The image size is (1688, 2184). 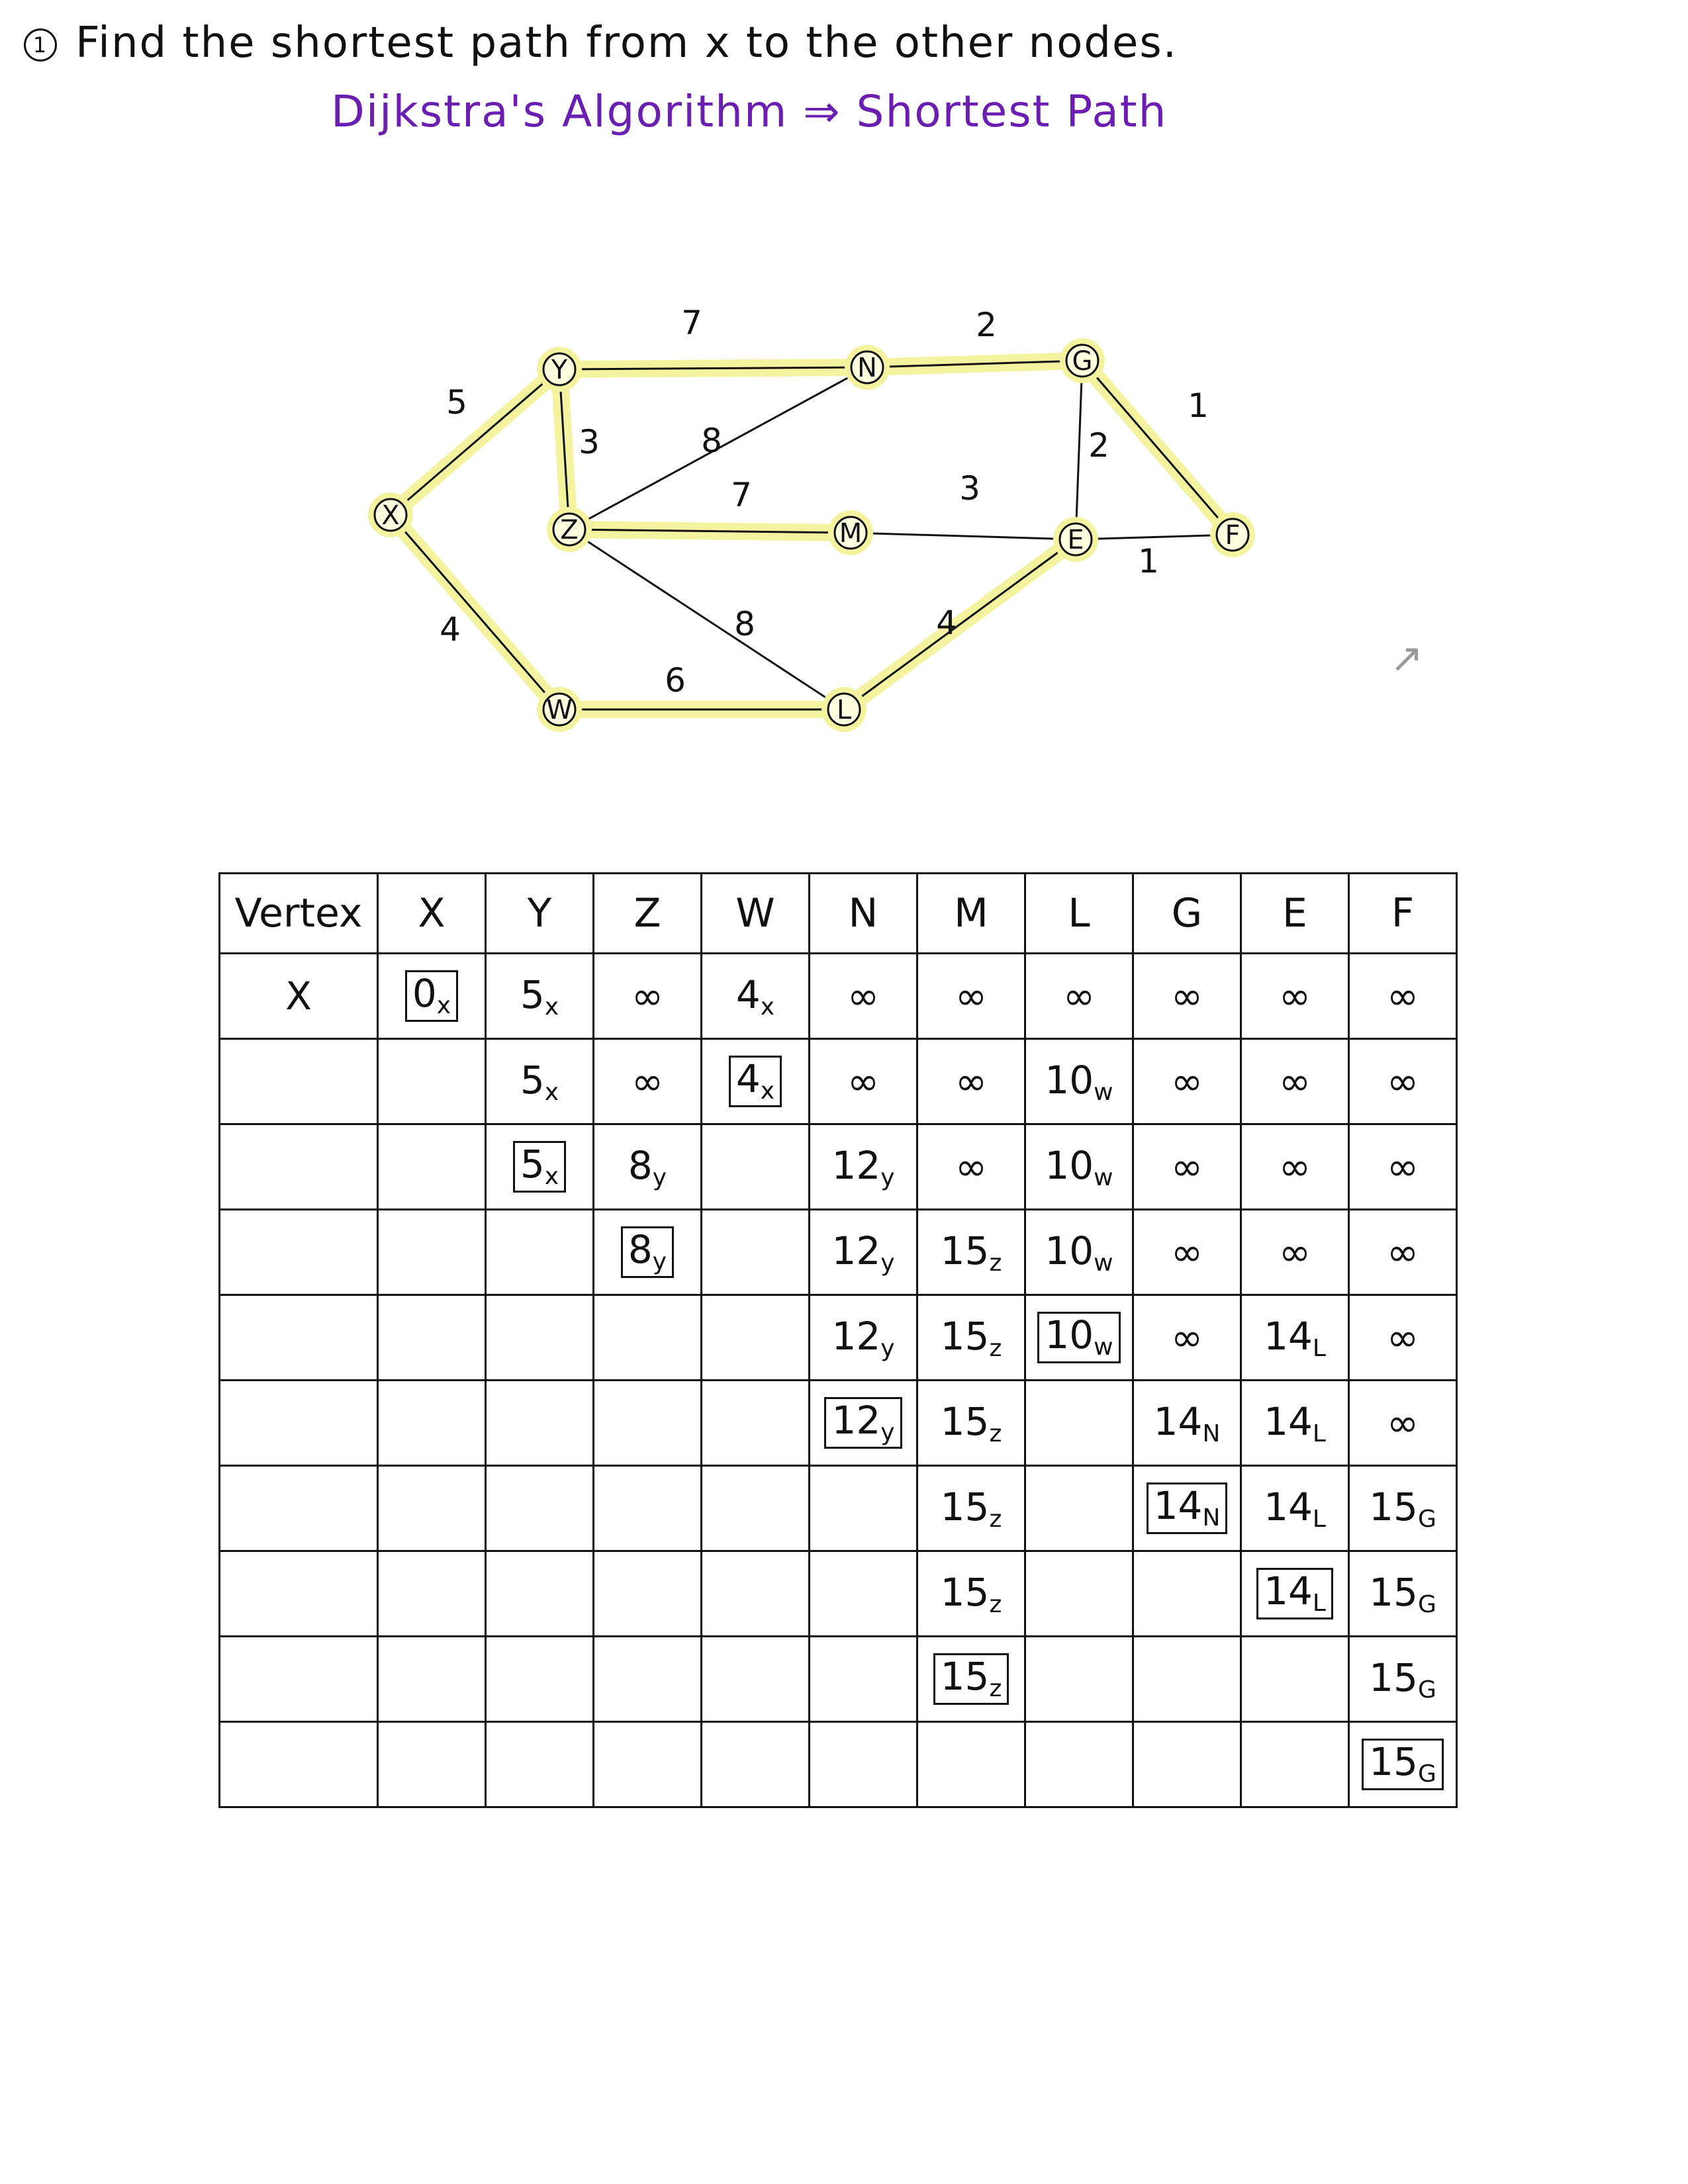 I want to click on tentative-distance: 14L, so click(x=1295, y=1508).